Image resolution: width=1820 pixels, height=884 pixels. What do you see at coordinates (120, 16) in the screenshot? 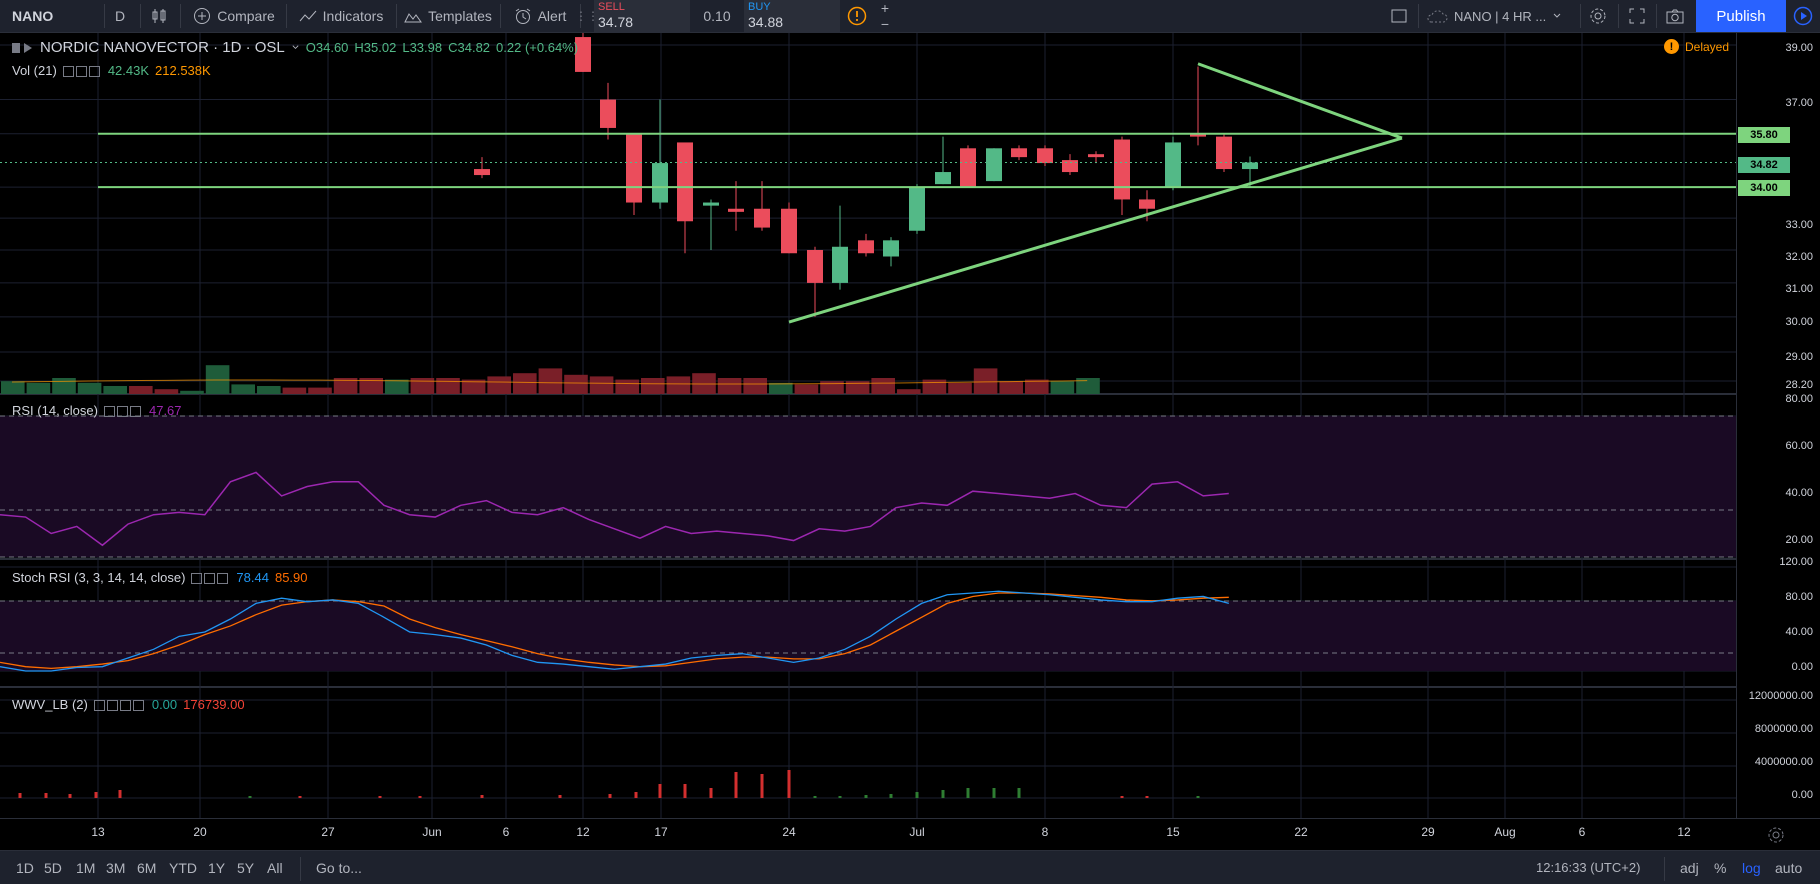
I see `interval-button: D` at bounding box center [120, 16].